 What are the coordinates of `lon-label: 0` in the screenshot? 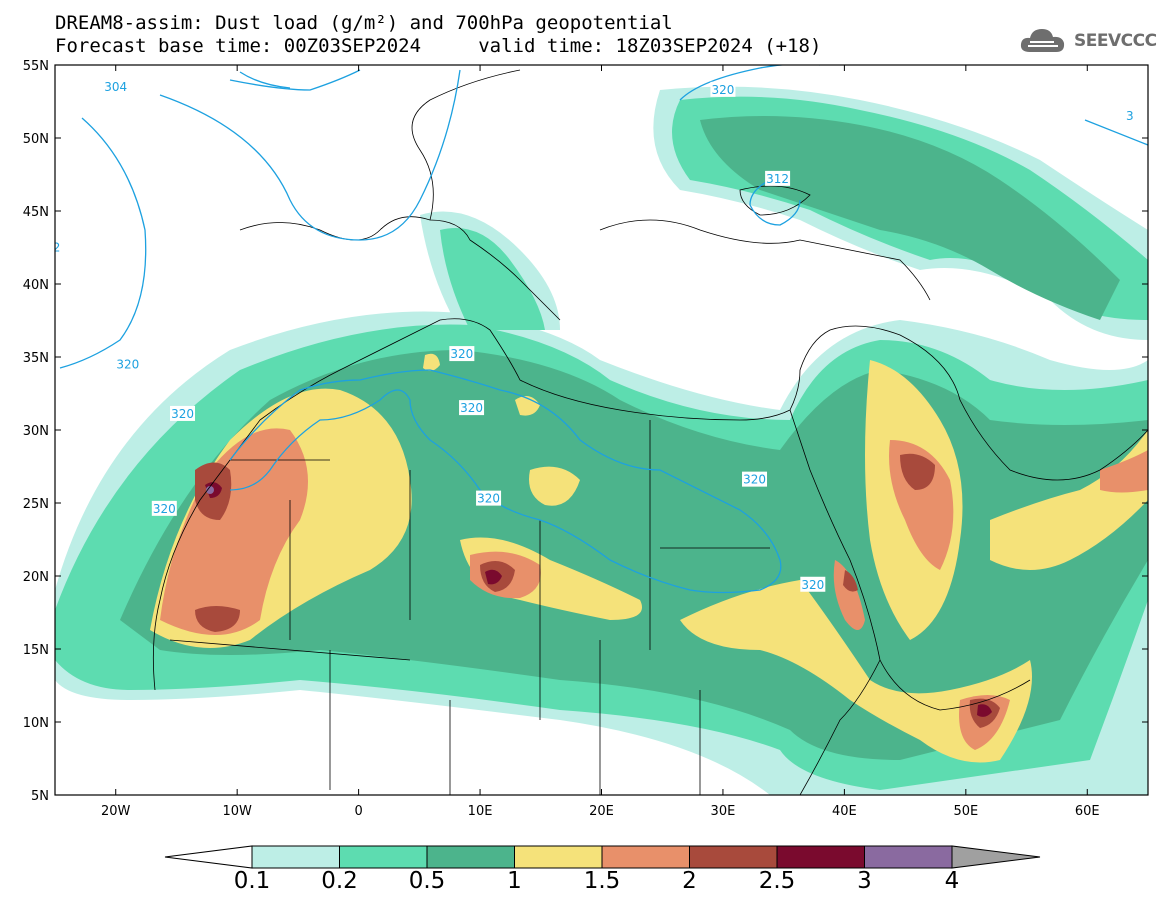 It's located at (358, 811).